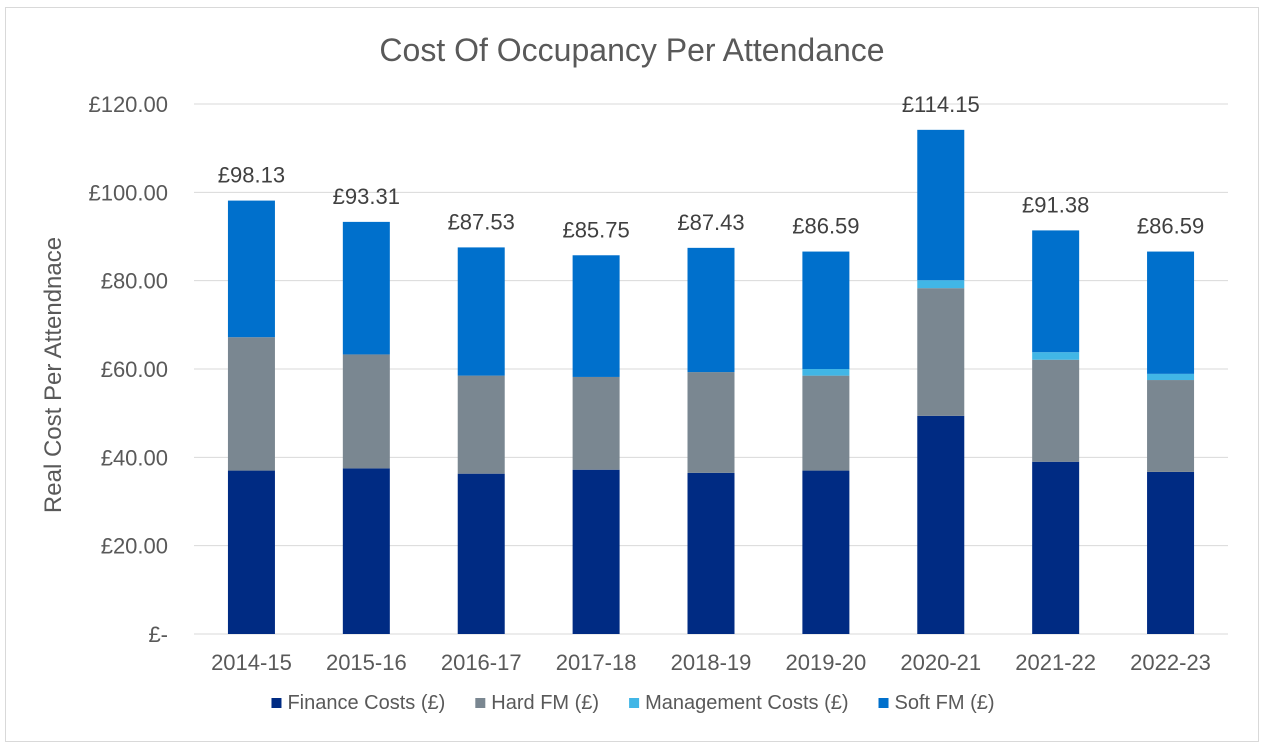  Describe the element at coordinates (134, 281) in the screenshot. I see `y-tick-label: £80.00` at that location.